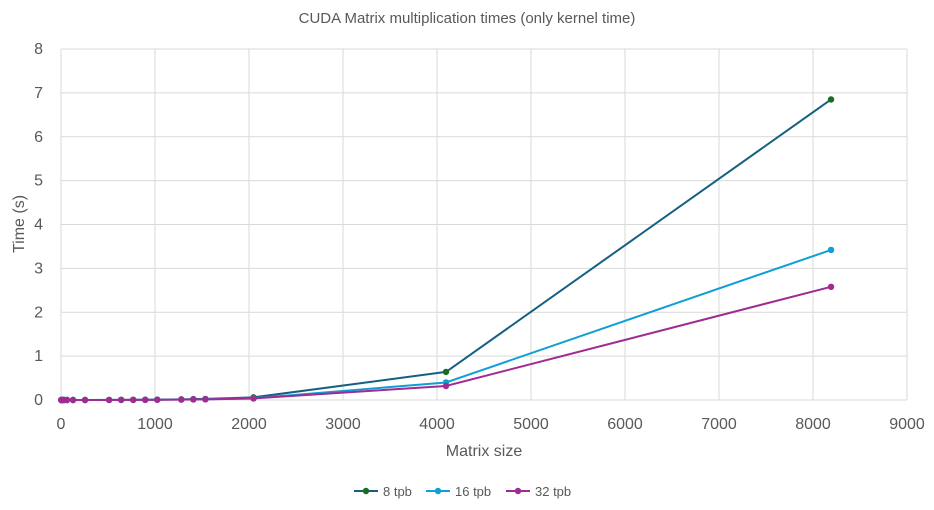 The height and width of the screenshot is (510, 934). I want to click on y-tick-label: 4, so click(38, 225).